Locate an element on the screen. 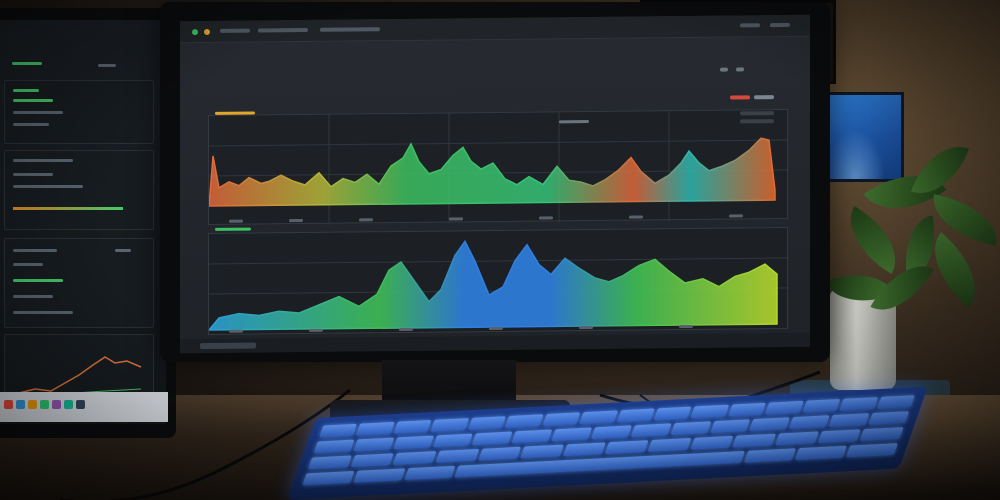  top-chart-panel is located at coordinates (498, 167).